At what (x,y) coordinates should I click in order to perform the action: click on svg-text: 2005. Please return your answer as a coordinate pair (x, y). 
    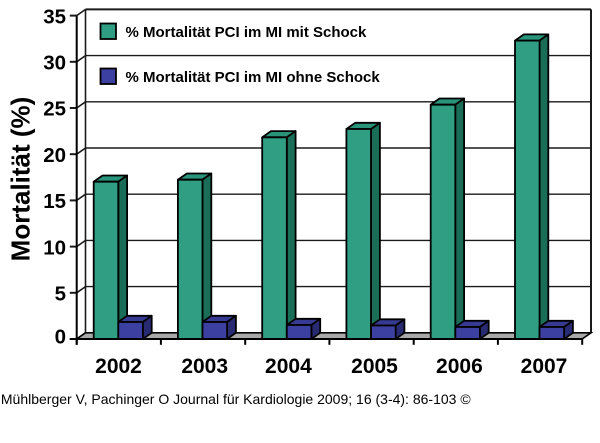
    Looking at the image, I should click on (374, 366).